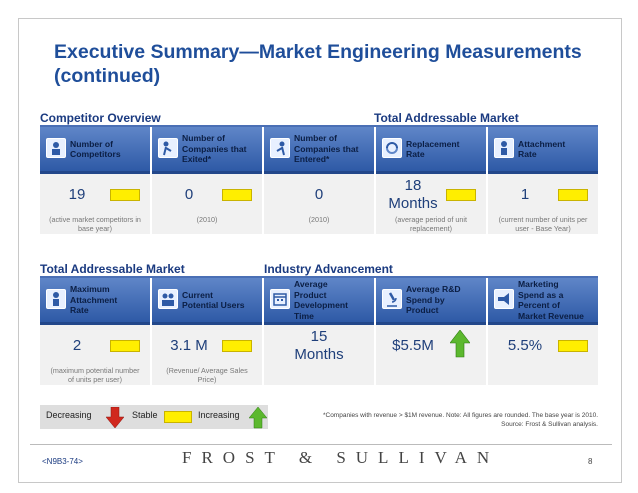  I want to click on bottom-card-3: Average Product Development Time 15 Months, so click(319, 333).